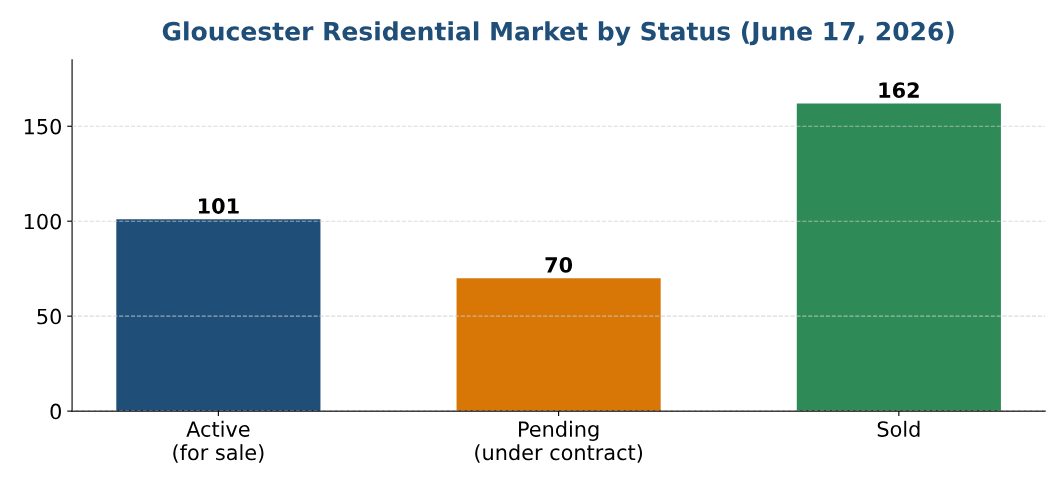  Describe the element at coordinates (218, 206) in the screenshot. I see `data-label: 101` at that location.